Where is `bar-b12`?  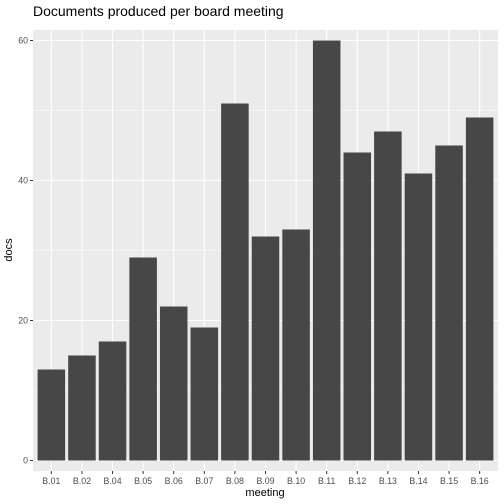
bar-b12 is located at coordinates (357, 306).